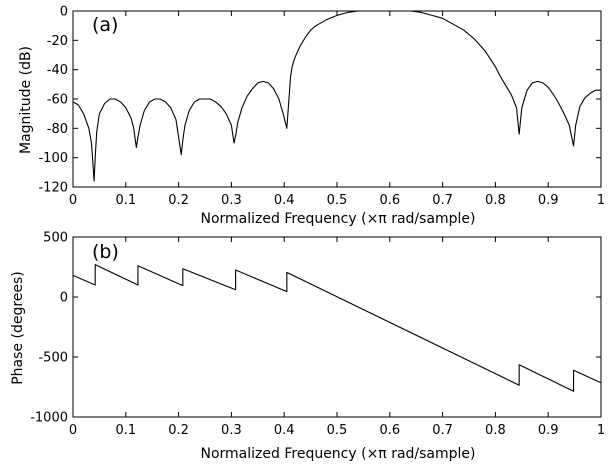 The height and width of the screenshot is (466, 613). I want to click on magnitude-y-tick-label: -20, so click(57, 41).